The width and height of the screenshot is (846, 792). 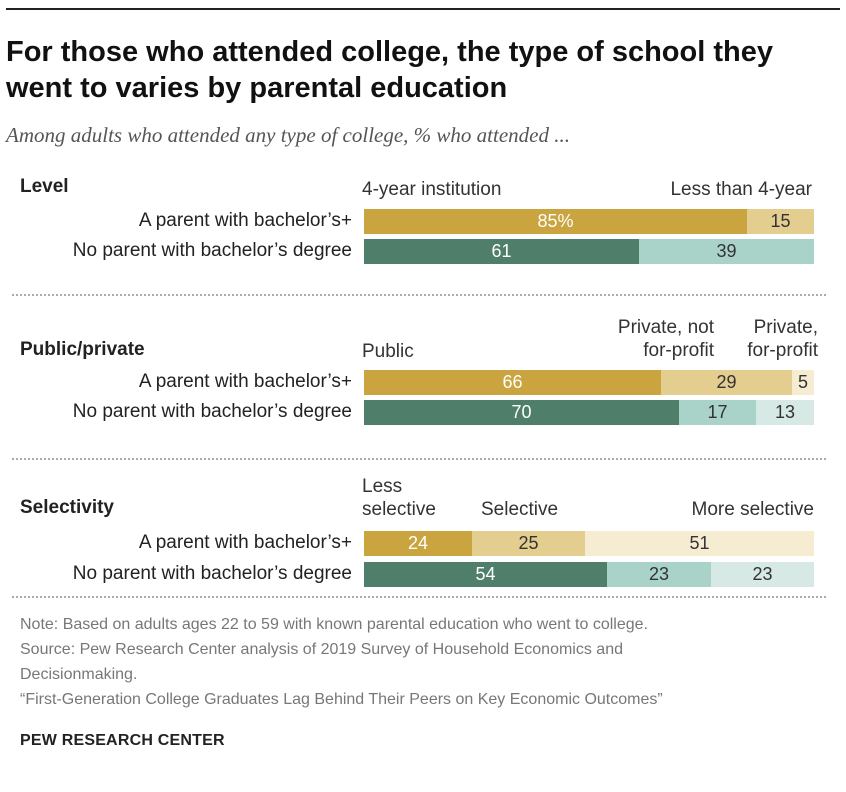 What do you see at coordinates (520, 509) in the screenshot?
I see `header-selective: Selective` at bounding box center [520, 509].